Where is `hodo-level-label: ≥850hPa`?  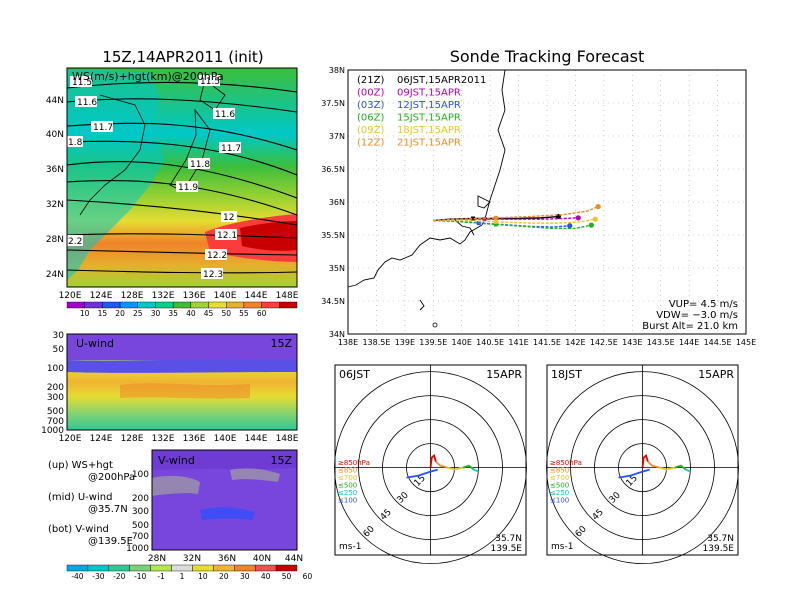
hodo-level-label: ≥850hPa is located at coordinates (566, 463).